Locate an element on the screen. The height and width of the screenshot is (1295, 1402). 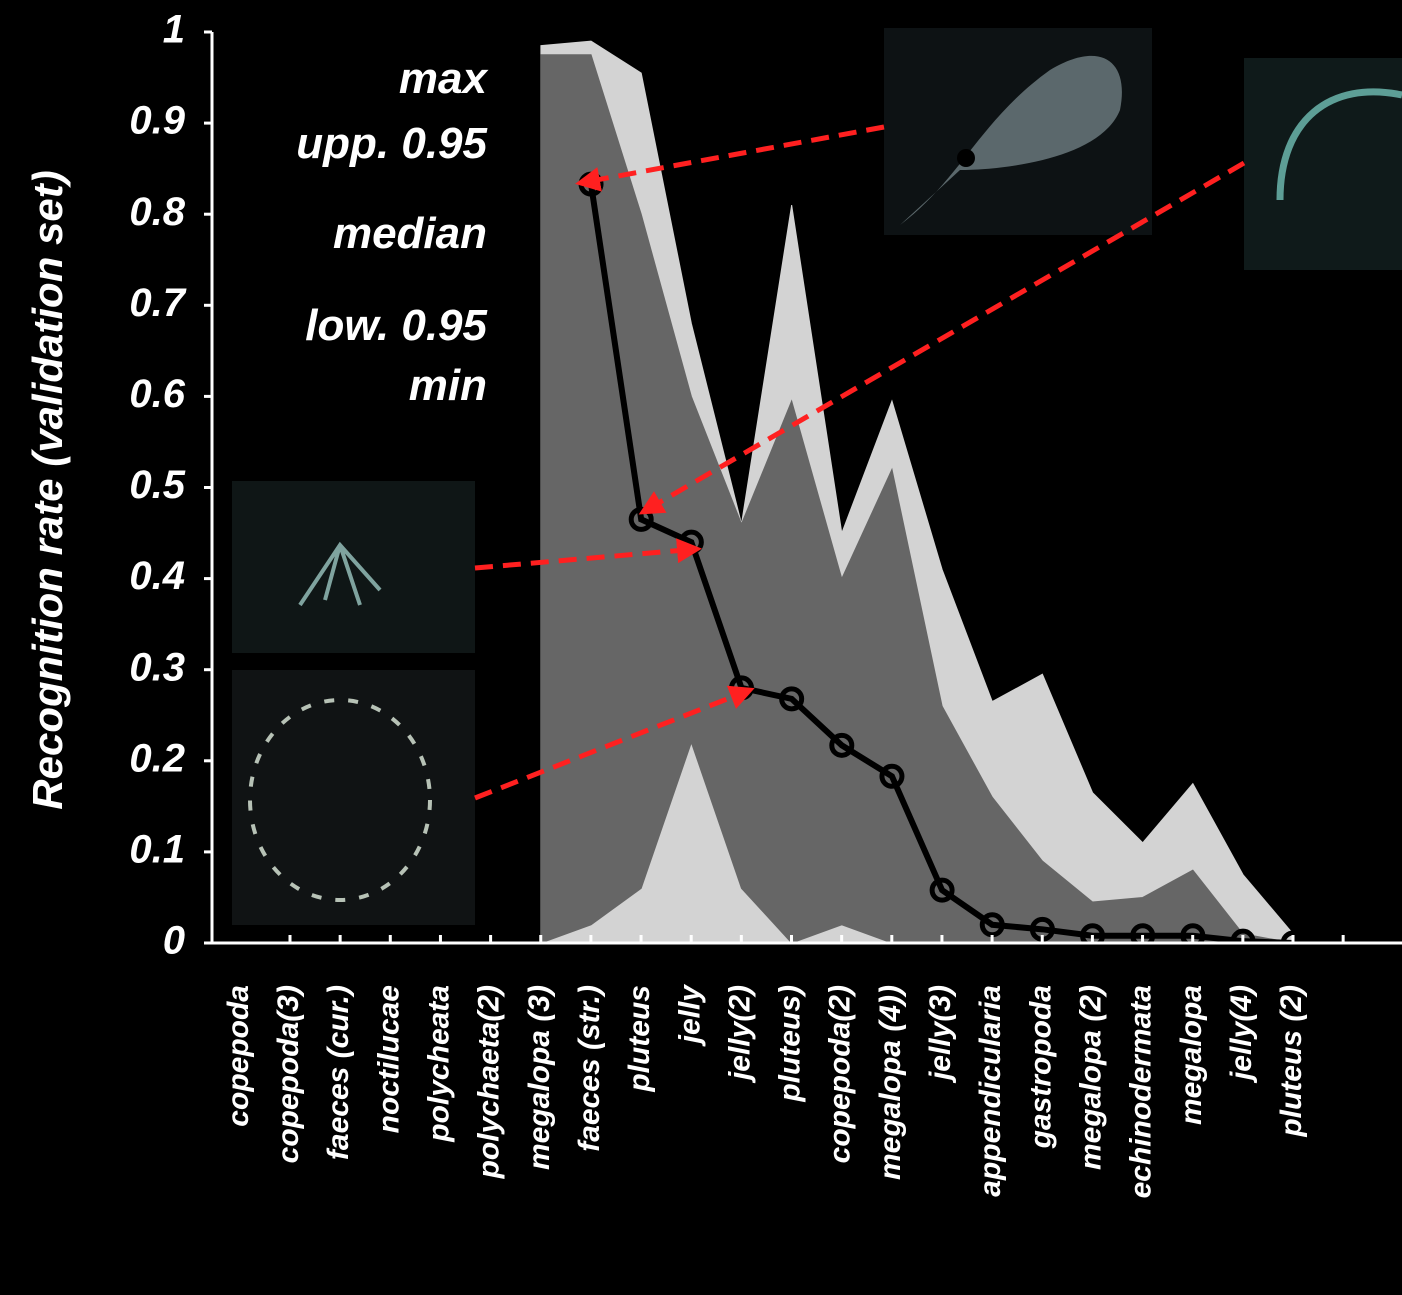
jelly-shape is located at coordinates (340, 574).